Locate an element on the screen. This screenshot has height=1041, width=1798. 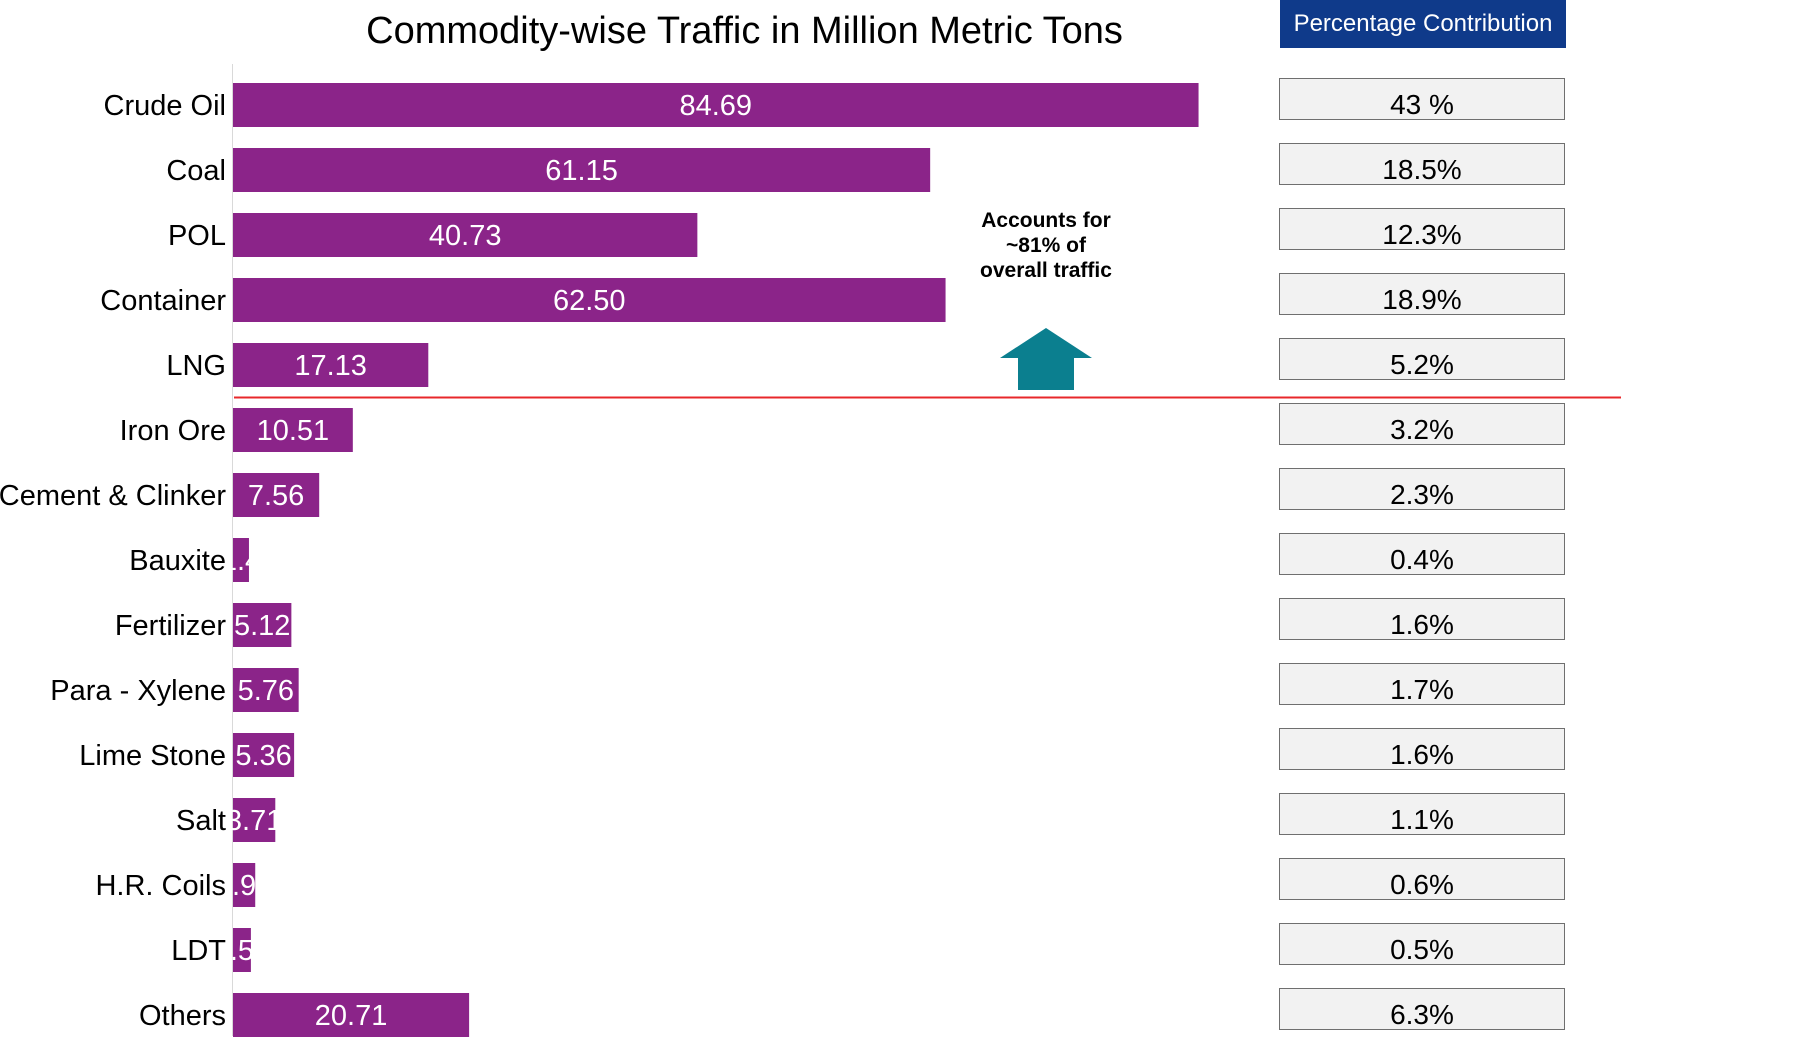
percentage-box-crude-oil: 43 % is located at coordinates (1422, 99).